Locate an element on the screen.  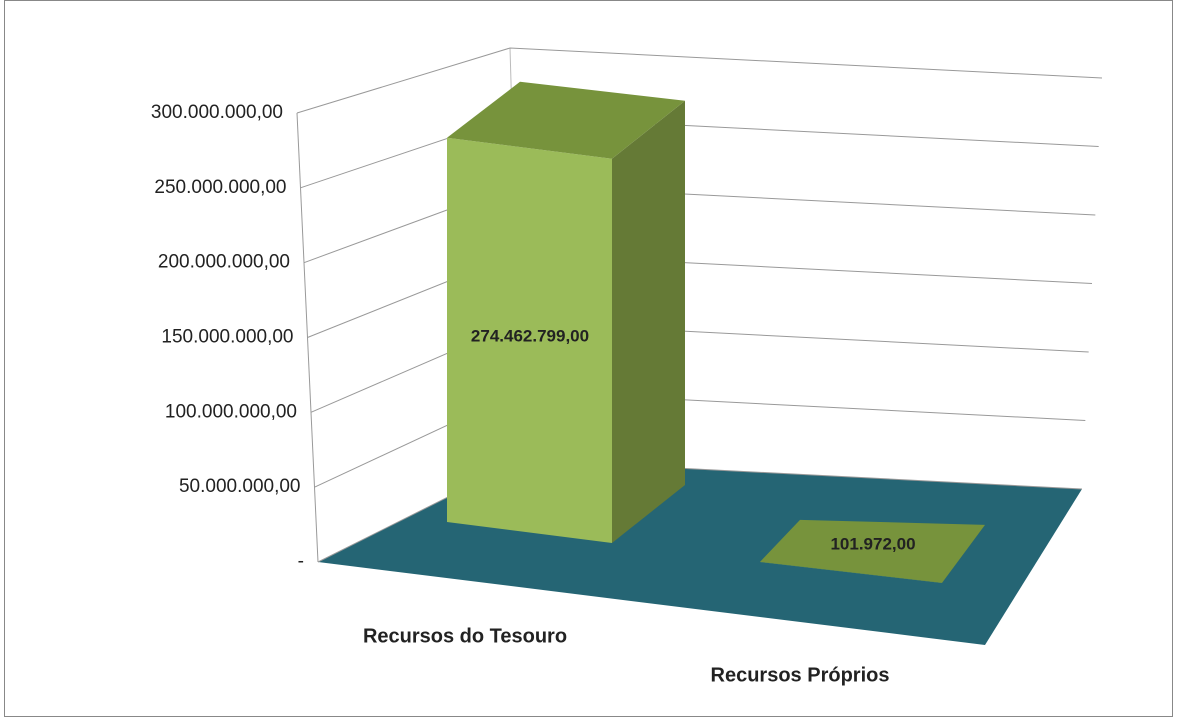
data-label: 274.462.799,00 is located at coordinates (530, 335).